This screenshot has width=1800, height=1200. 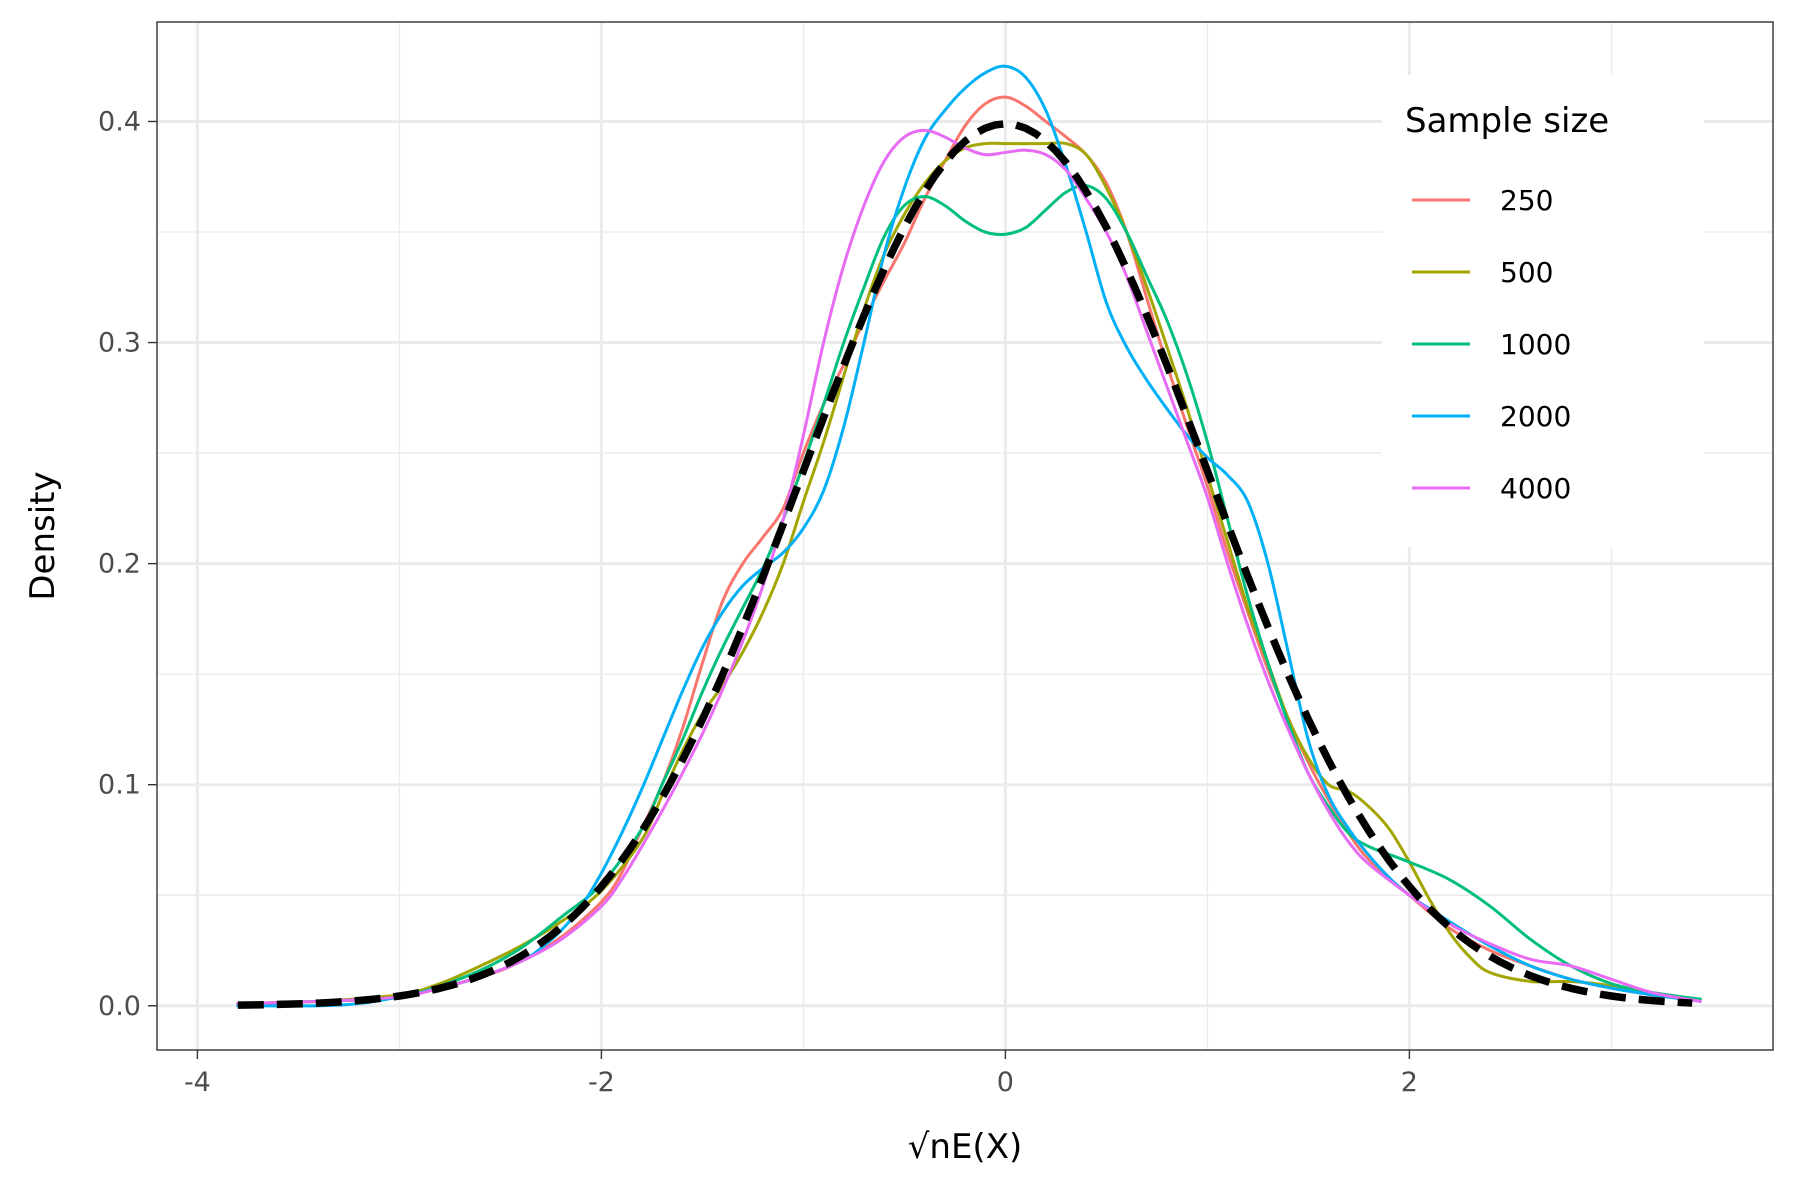 I want to click on y-tick-label: 0.0, so click(x=119, y=1006).